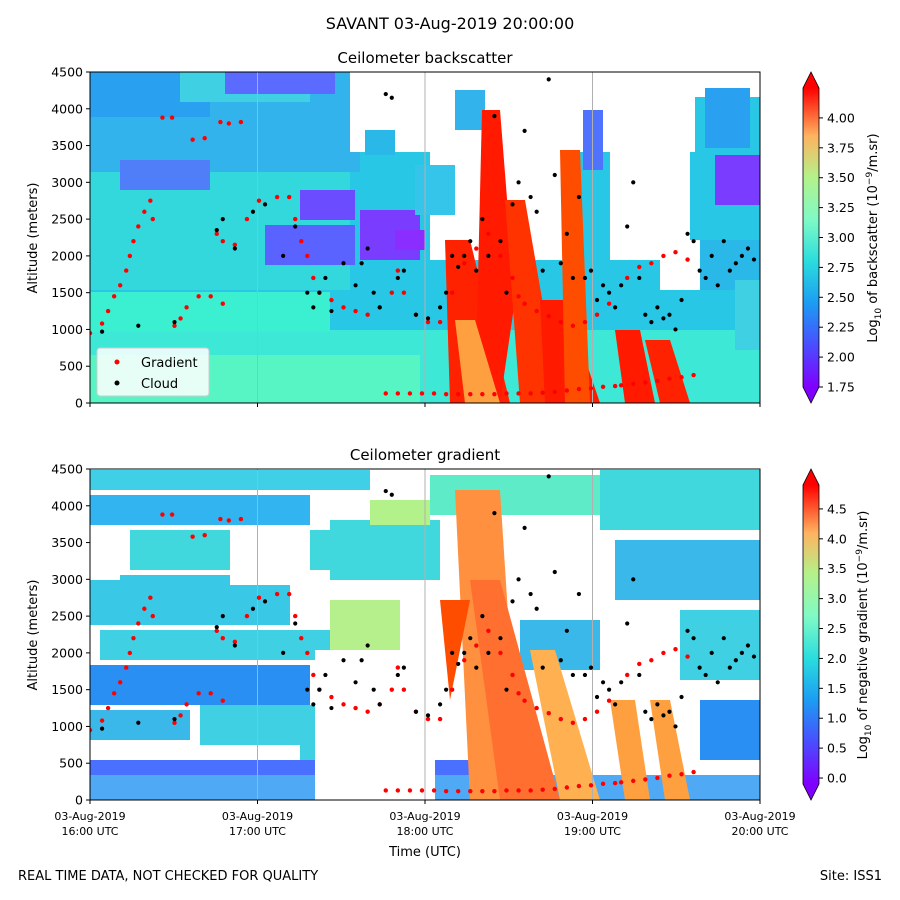  What do you see at coordinates (424, 852) in the screenshot?
I see `gradient-xlabel: Time (UTC)` at bounding box center [424, 852].